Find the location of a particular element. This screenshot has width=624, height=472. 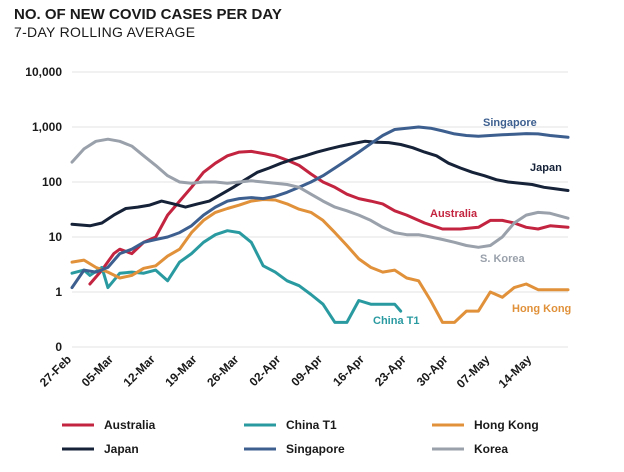

legend-item: Singapore is located at coordinates (294, 449).